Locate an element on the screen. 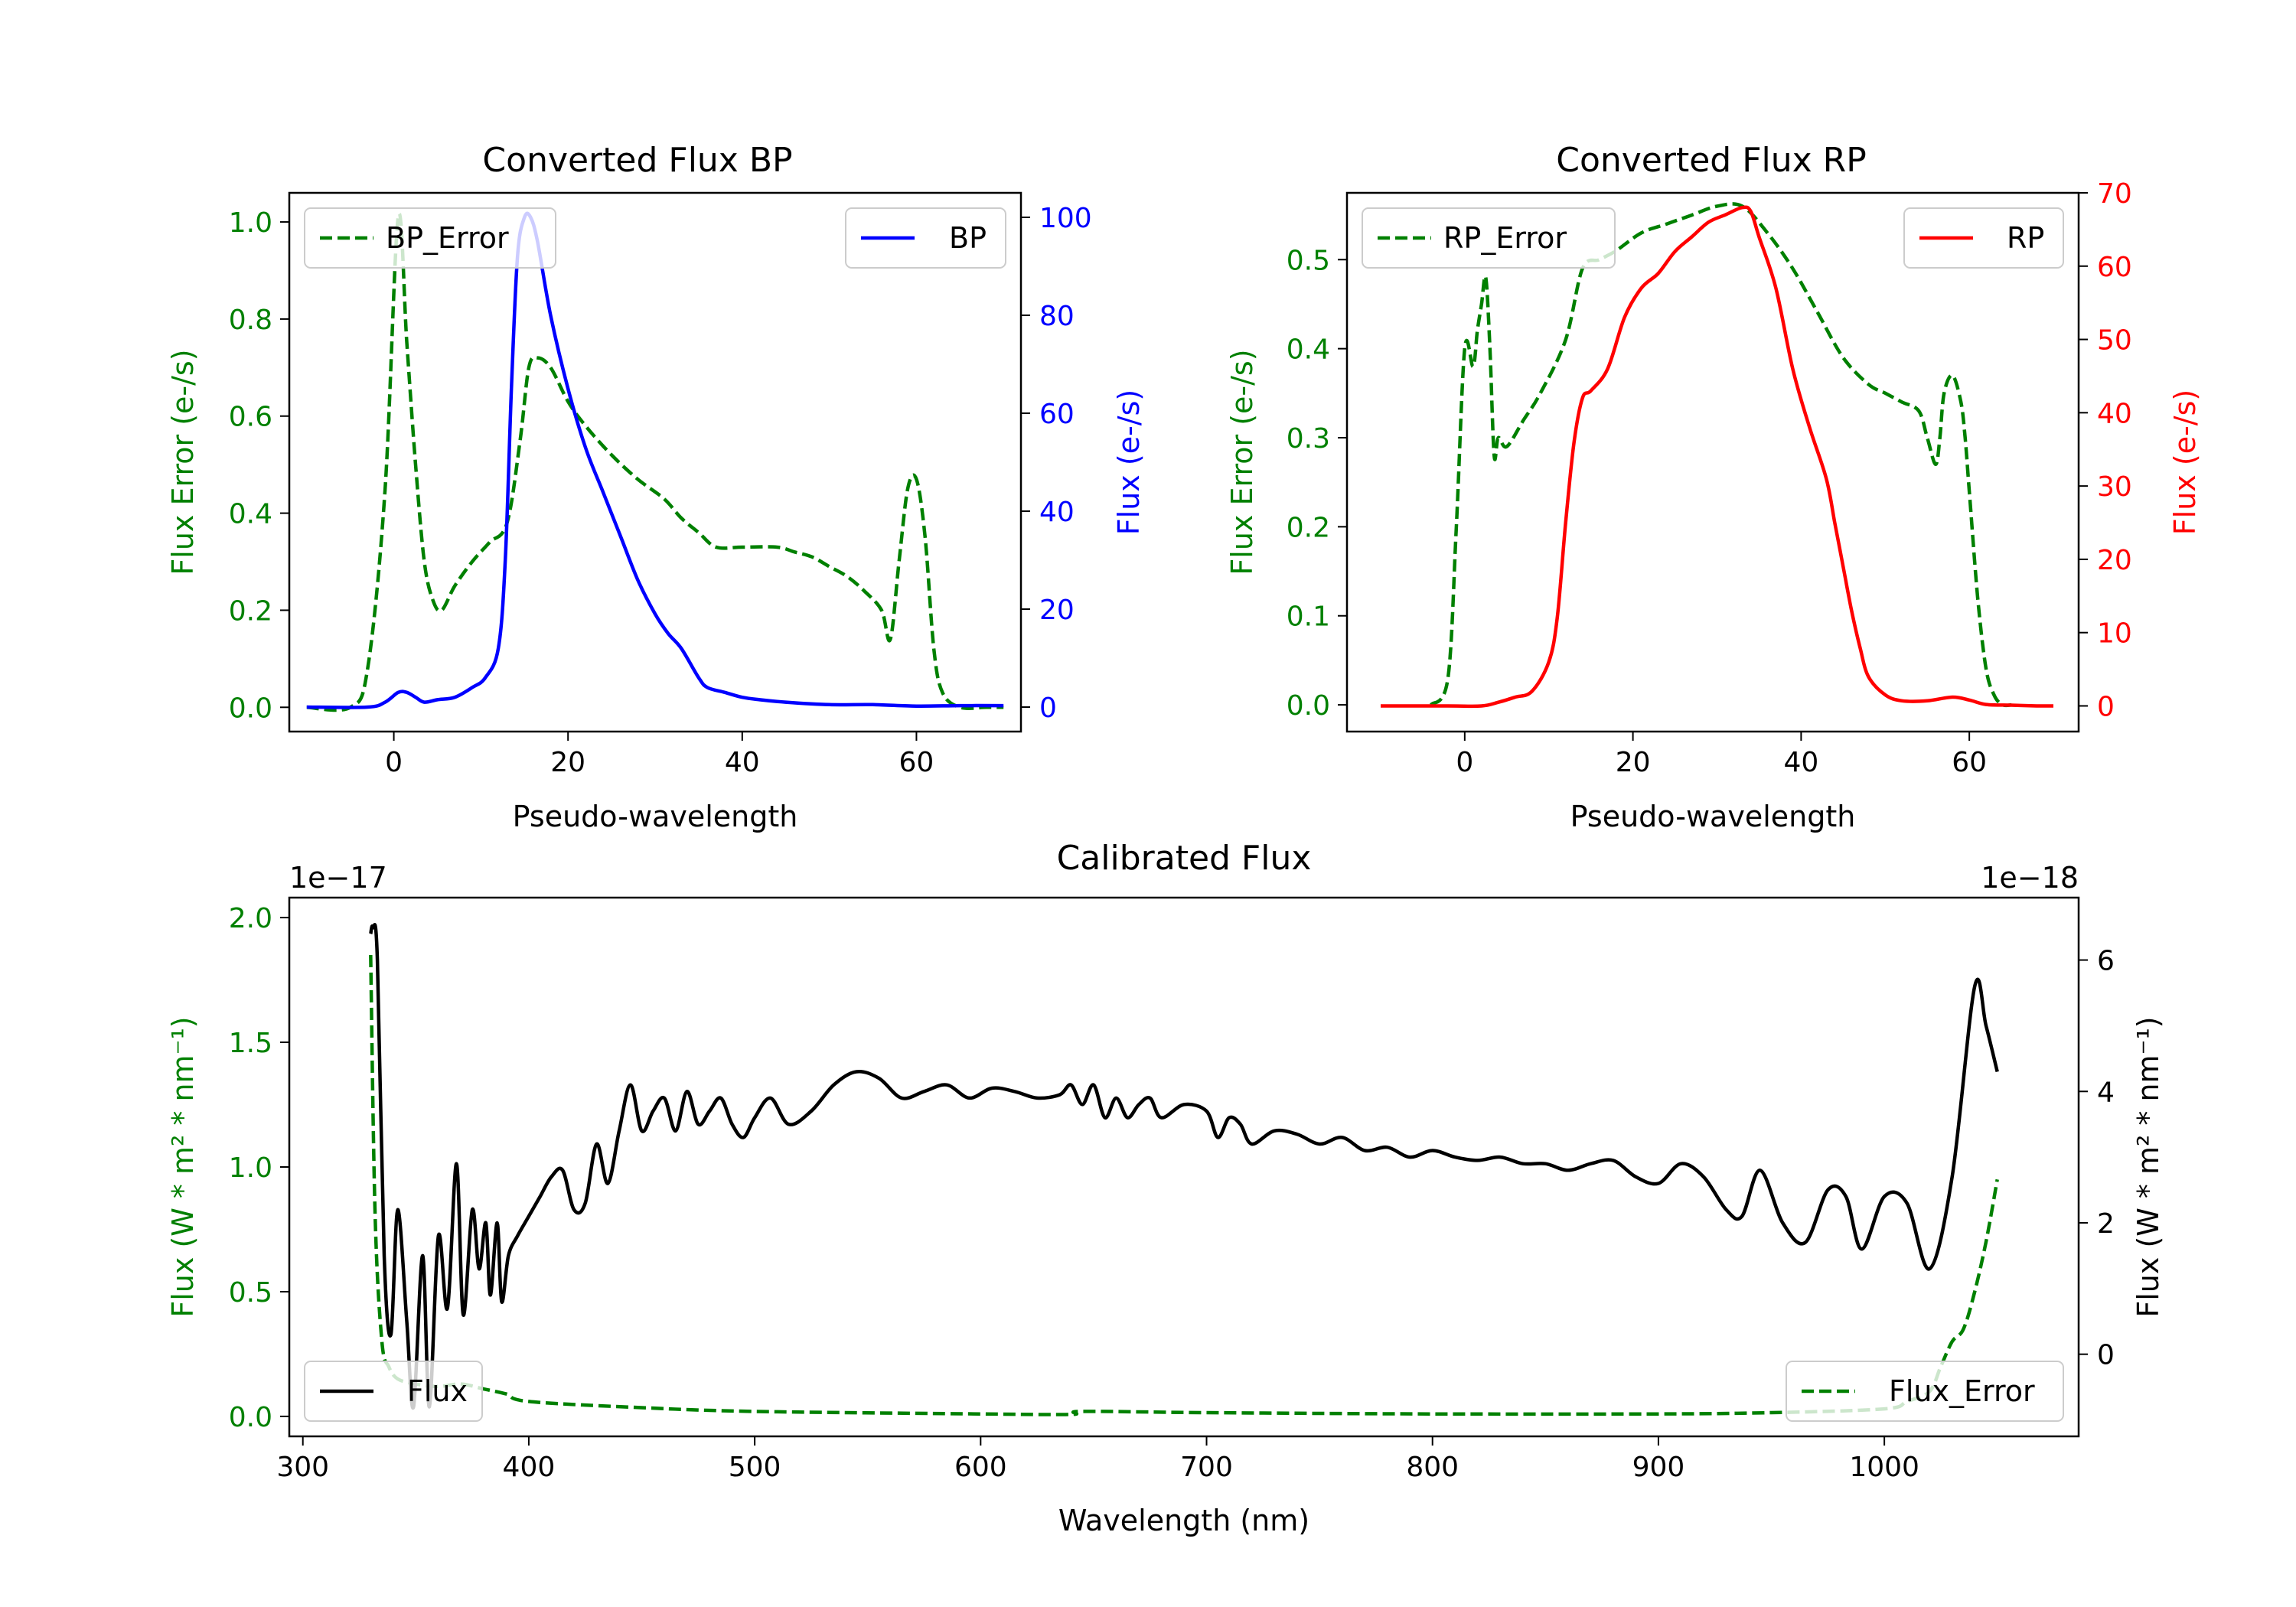  rp-ytick-right-label: 60 is located at coordinates (2114, 267).